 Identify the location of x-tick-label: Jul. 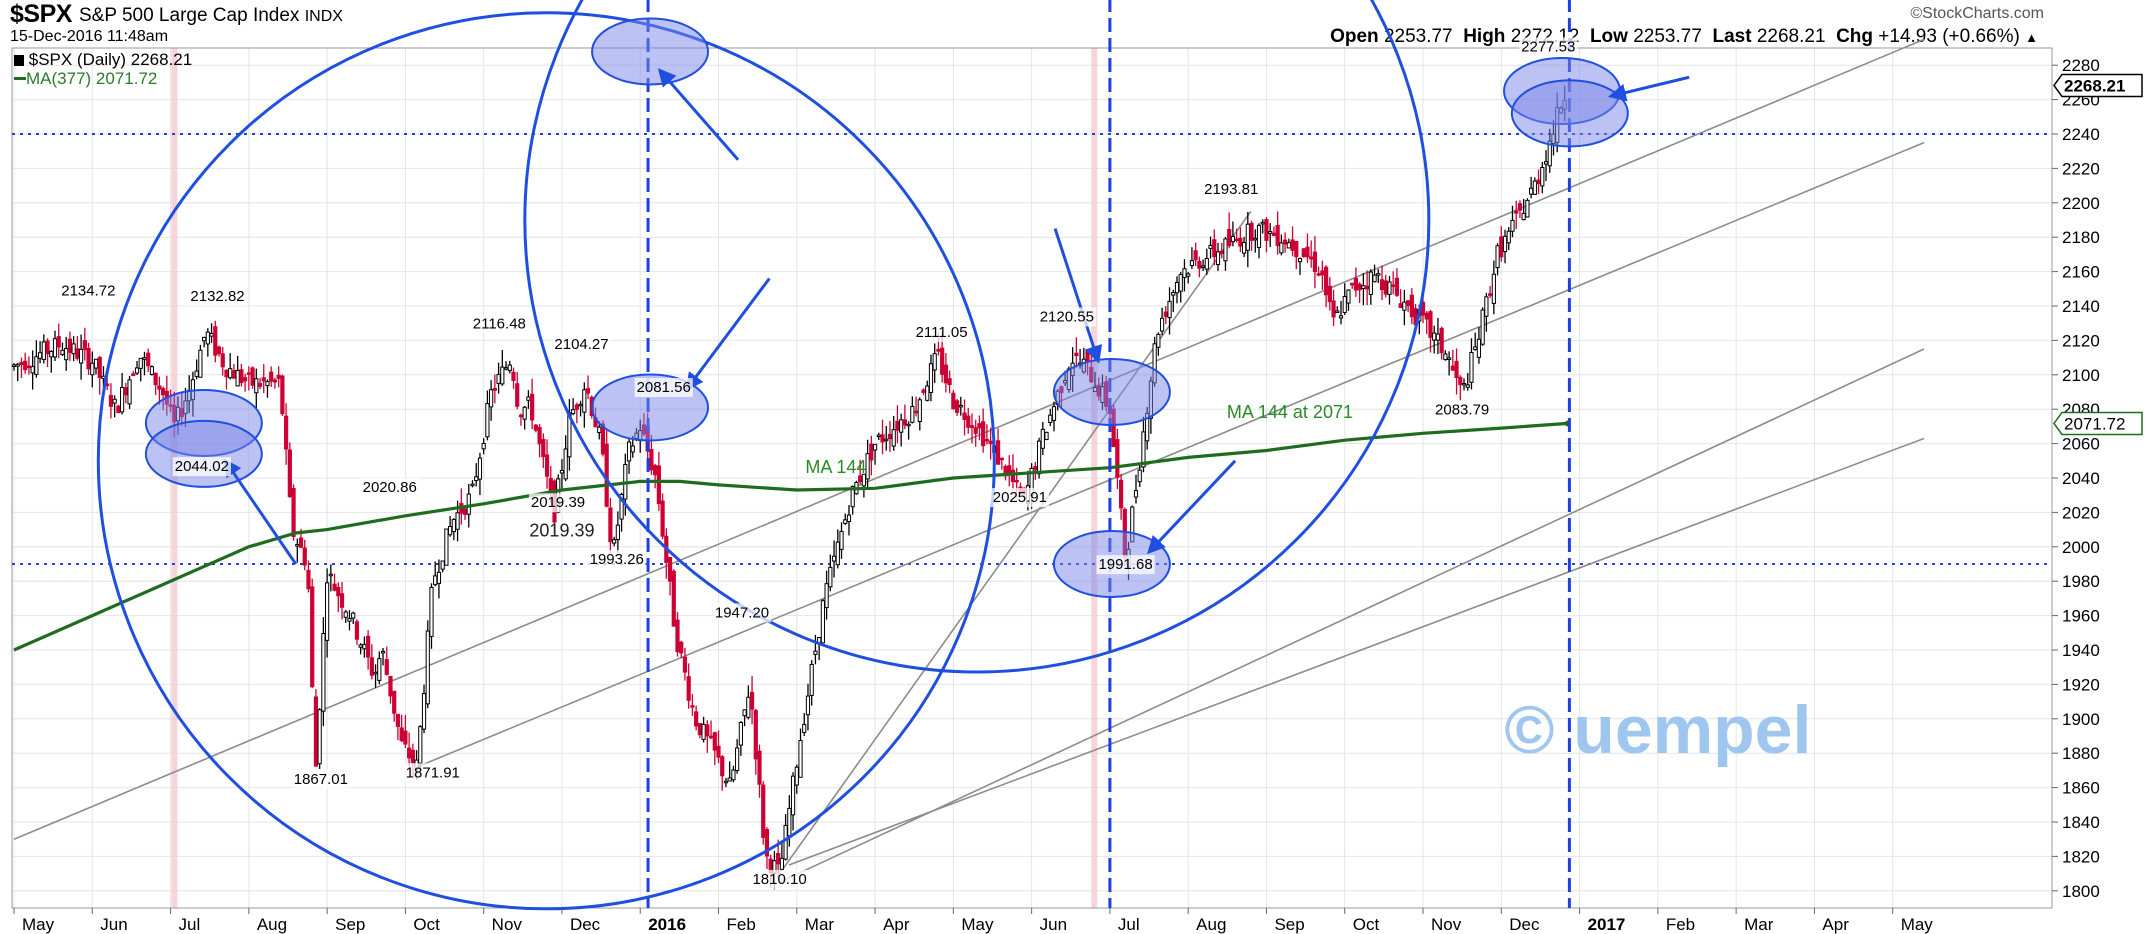
(1129, 924).